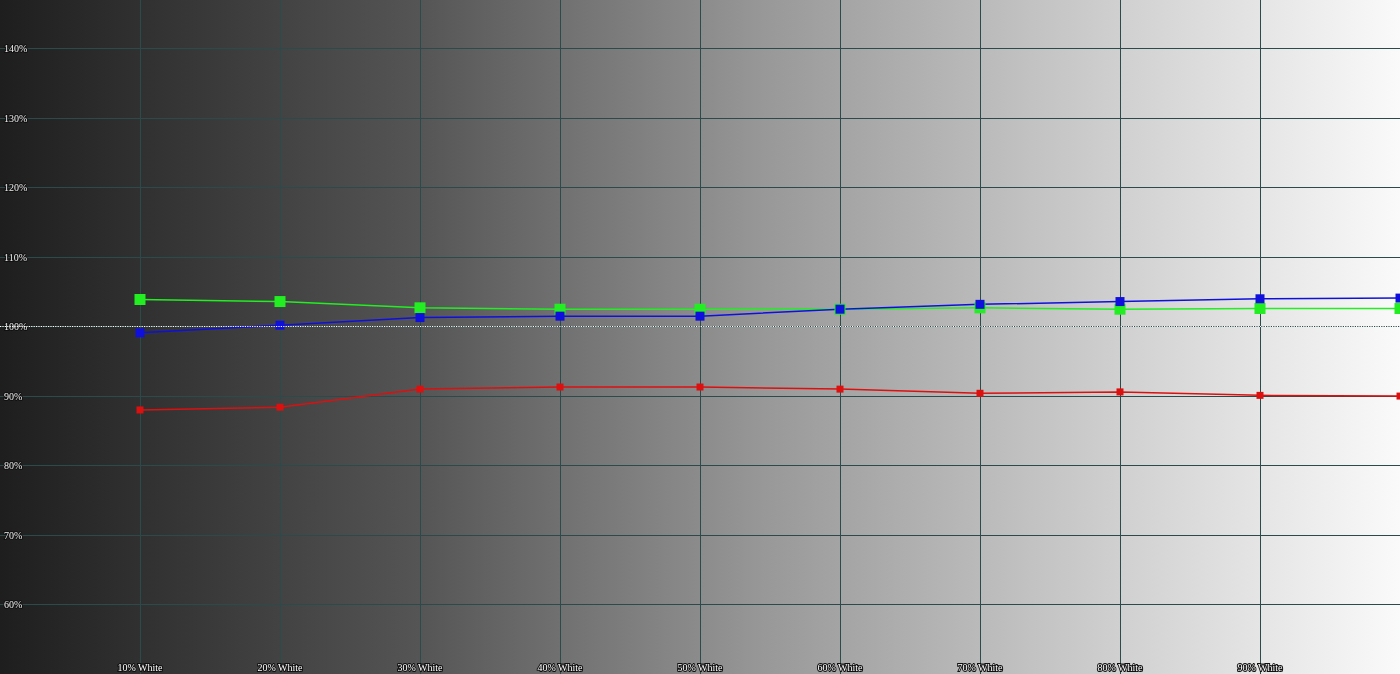 This screenshot has height=674, width=1400. Describe the element at coordinates (140, 667) in the screenshot. I see `x-tick-label: 10% White` at that location.